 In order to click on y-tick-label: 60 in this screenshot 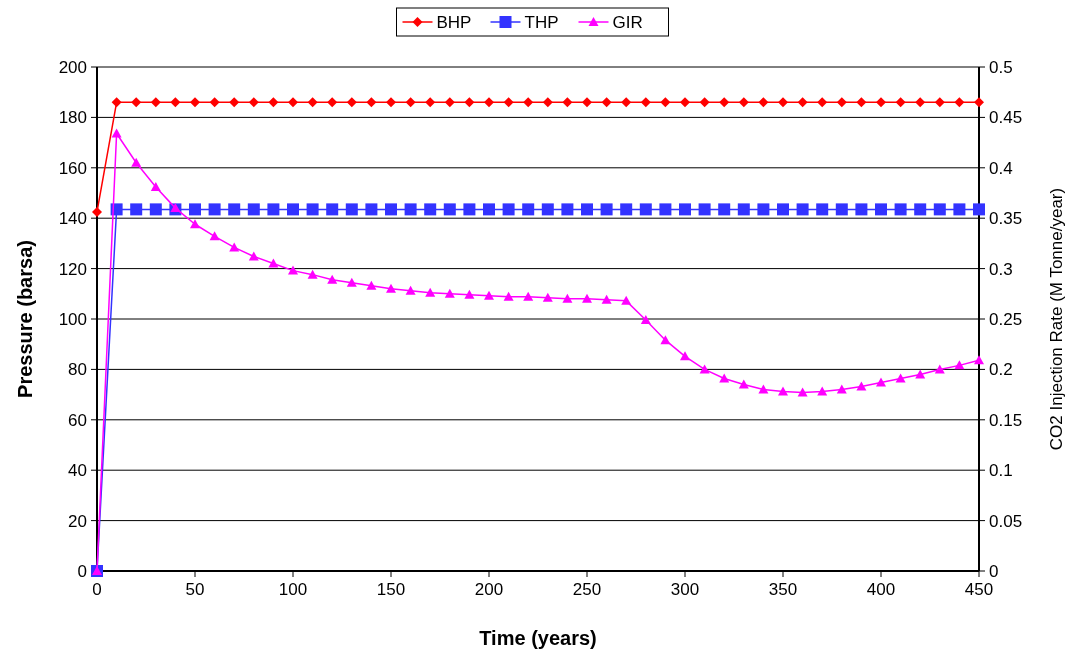, I will do `click(77, 420)`.